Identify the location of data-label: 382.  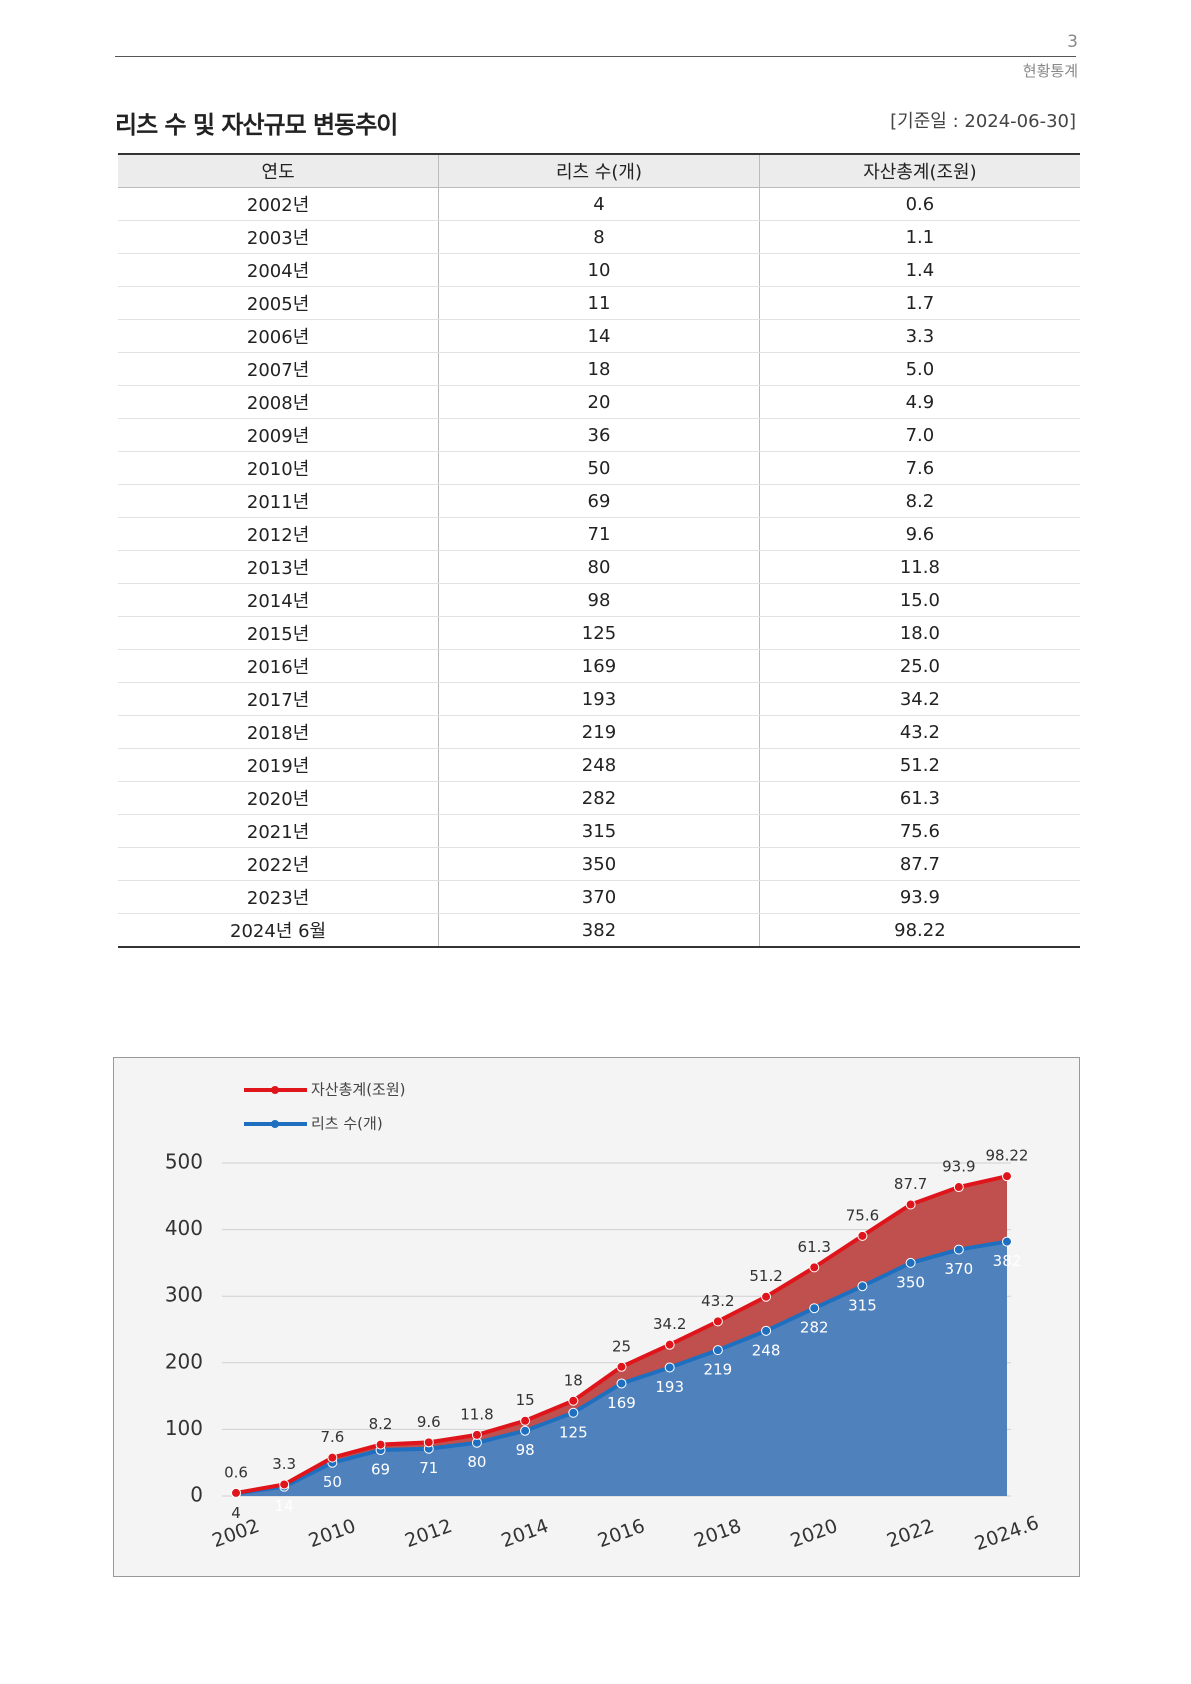
(1007, 1261).